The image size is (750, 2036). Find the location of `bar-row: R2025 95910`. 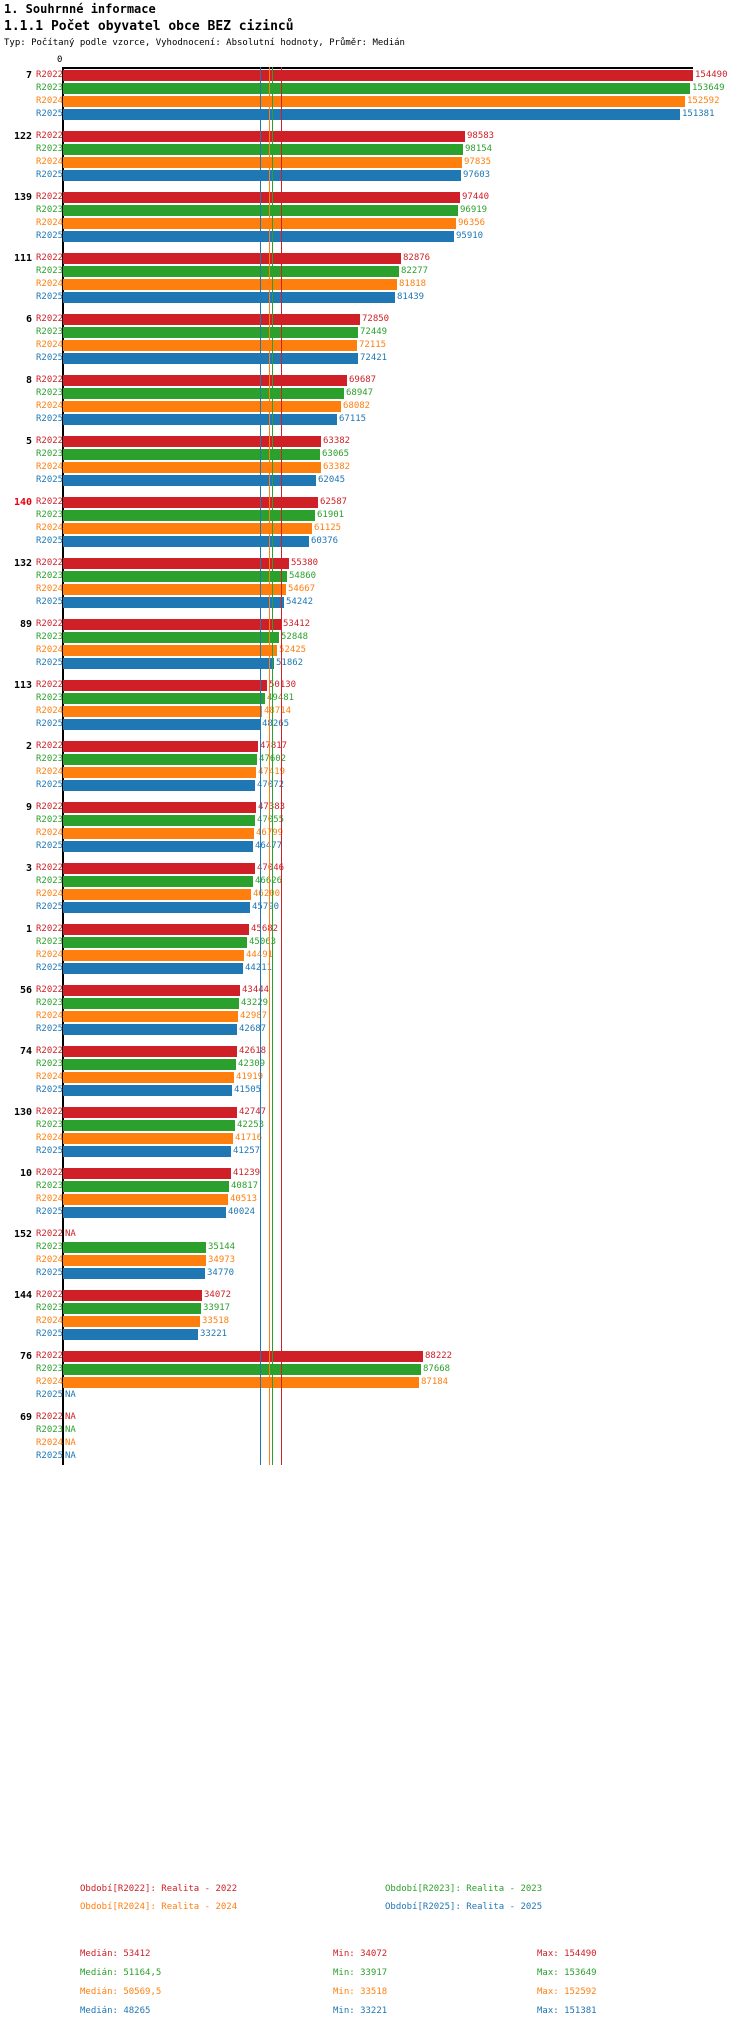

bar-row: R2025 95910 is located at coordinates (375, 236).